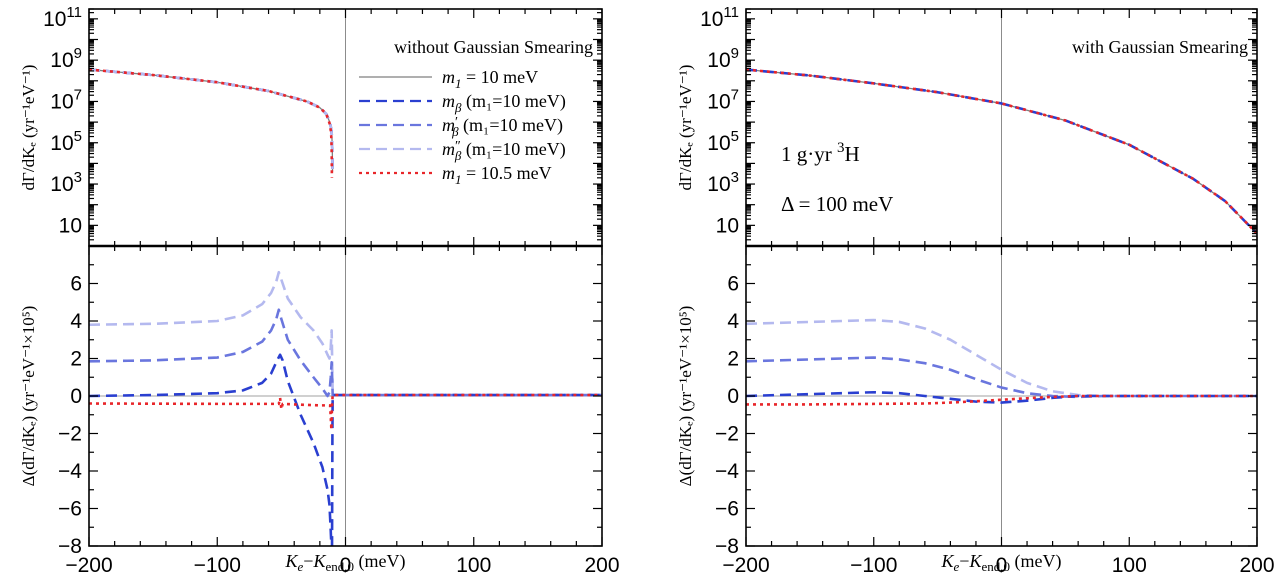  Describe the element at coordinates (493, 47) in the screenshot. I see `panel-annotation: without Gaussian Smearing` at that location.